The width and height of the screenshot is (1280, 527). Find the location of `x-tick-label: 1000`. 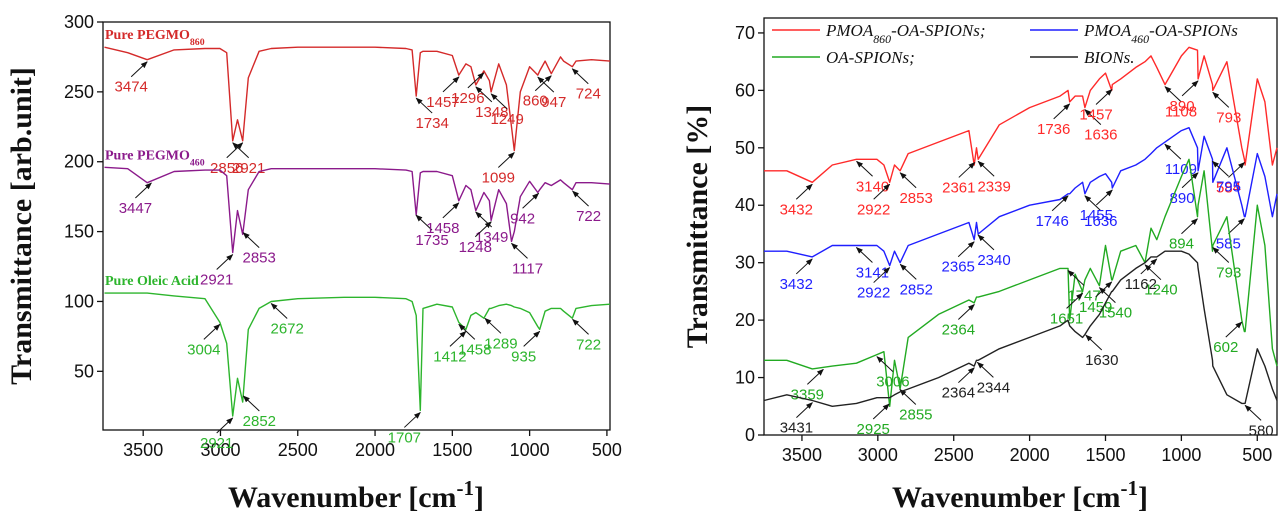

x-tick-label: 1000 is located at coordinates (1181, 455).